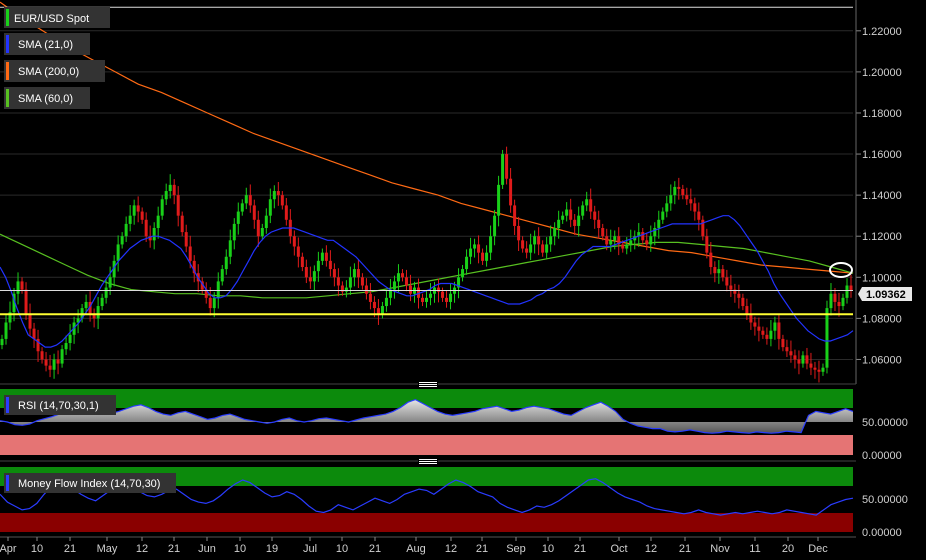  I want to click on mfi-overbought-zone, so click(426, 476).